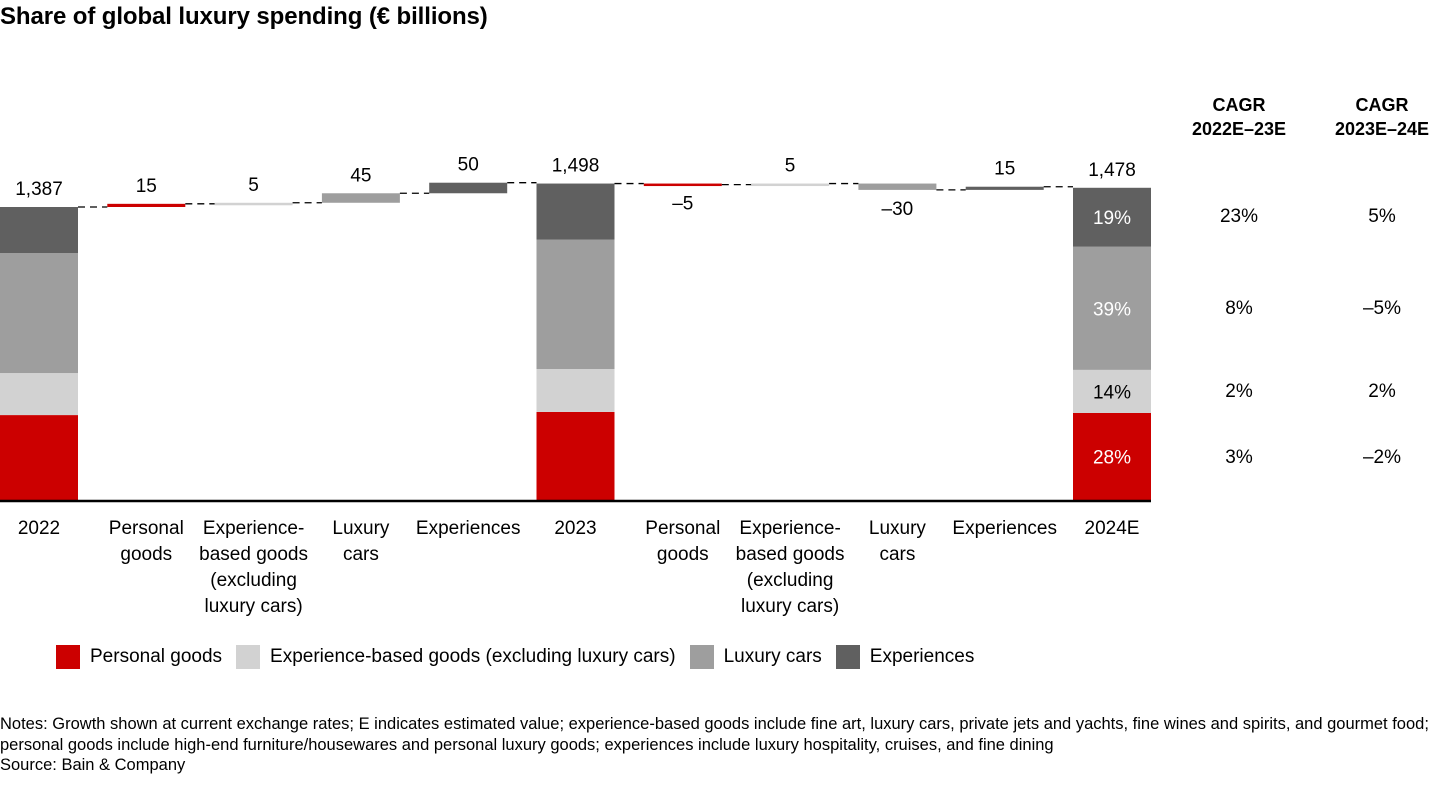  I want to click on legend-swatch-experience-based-goods, so click(248, 657).